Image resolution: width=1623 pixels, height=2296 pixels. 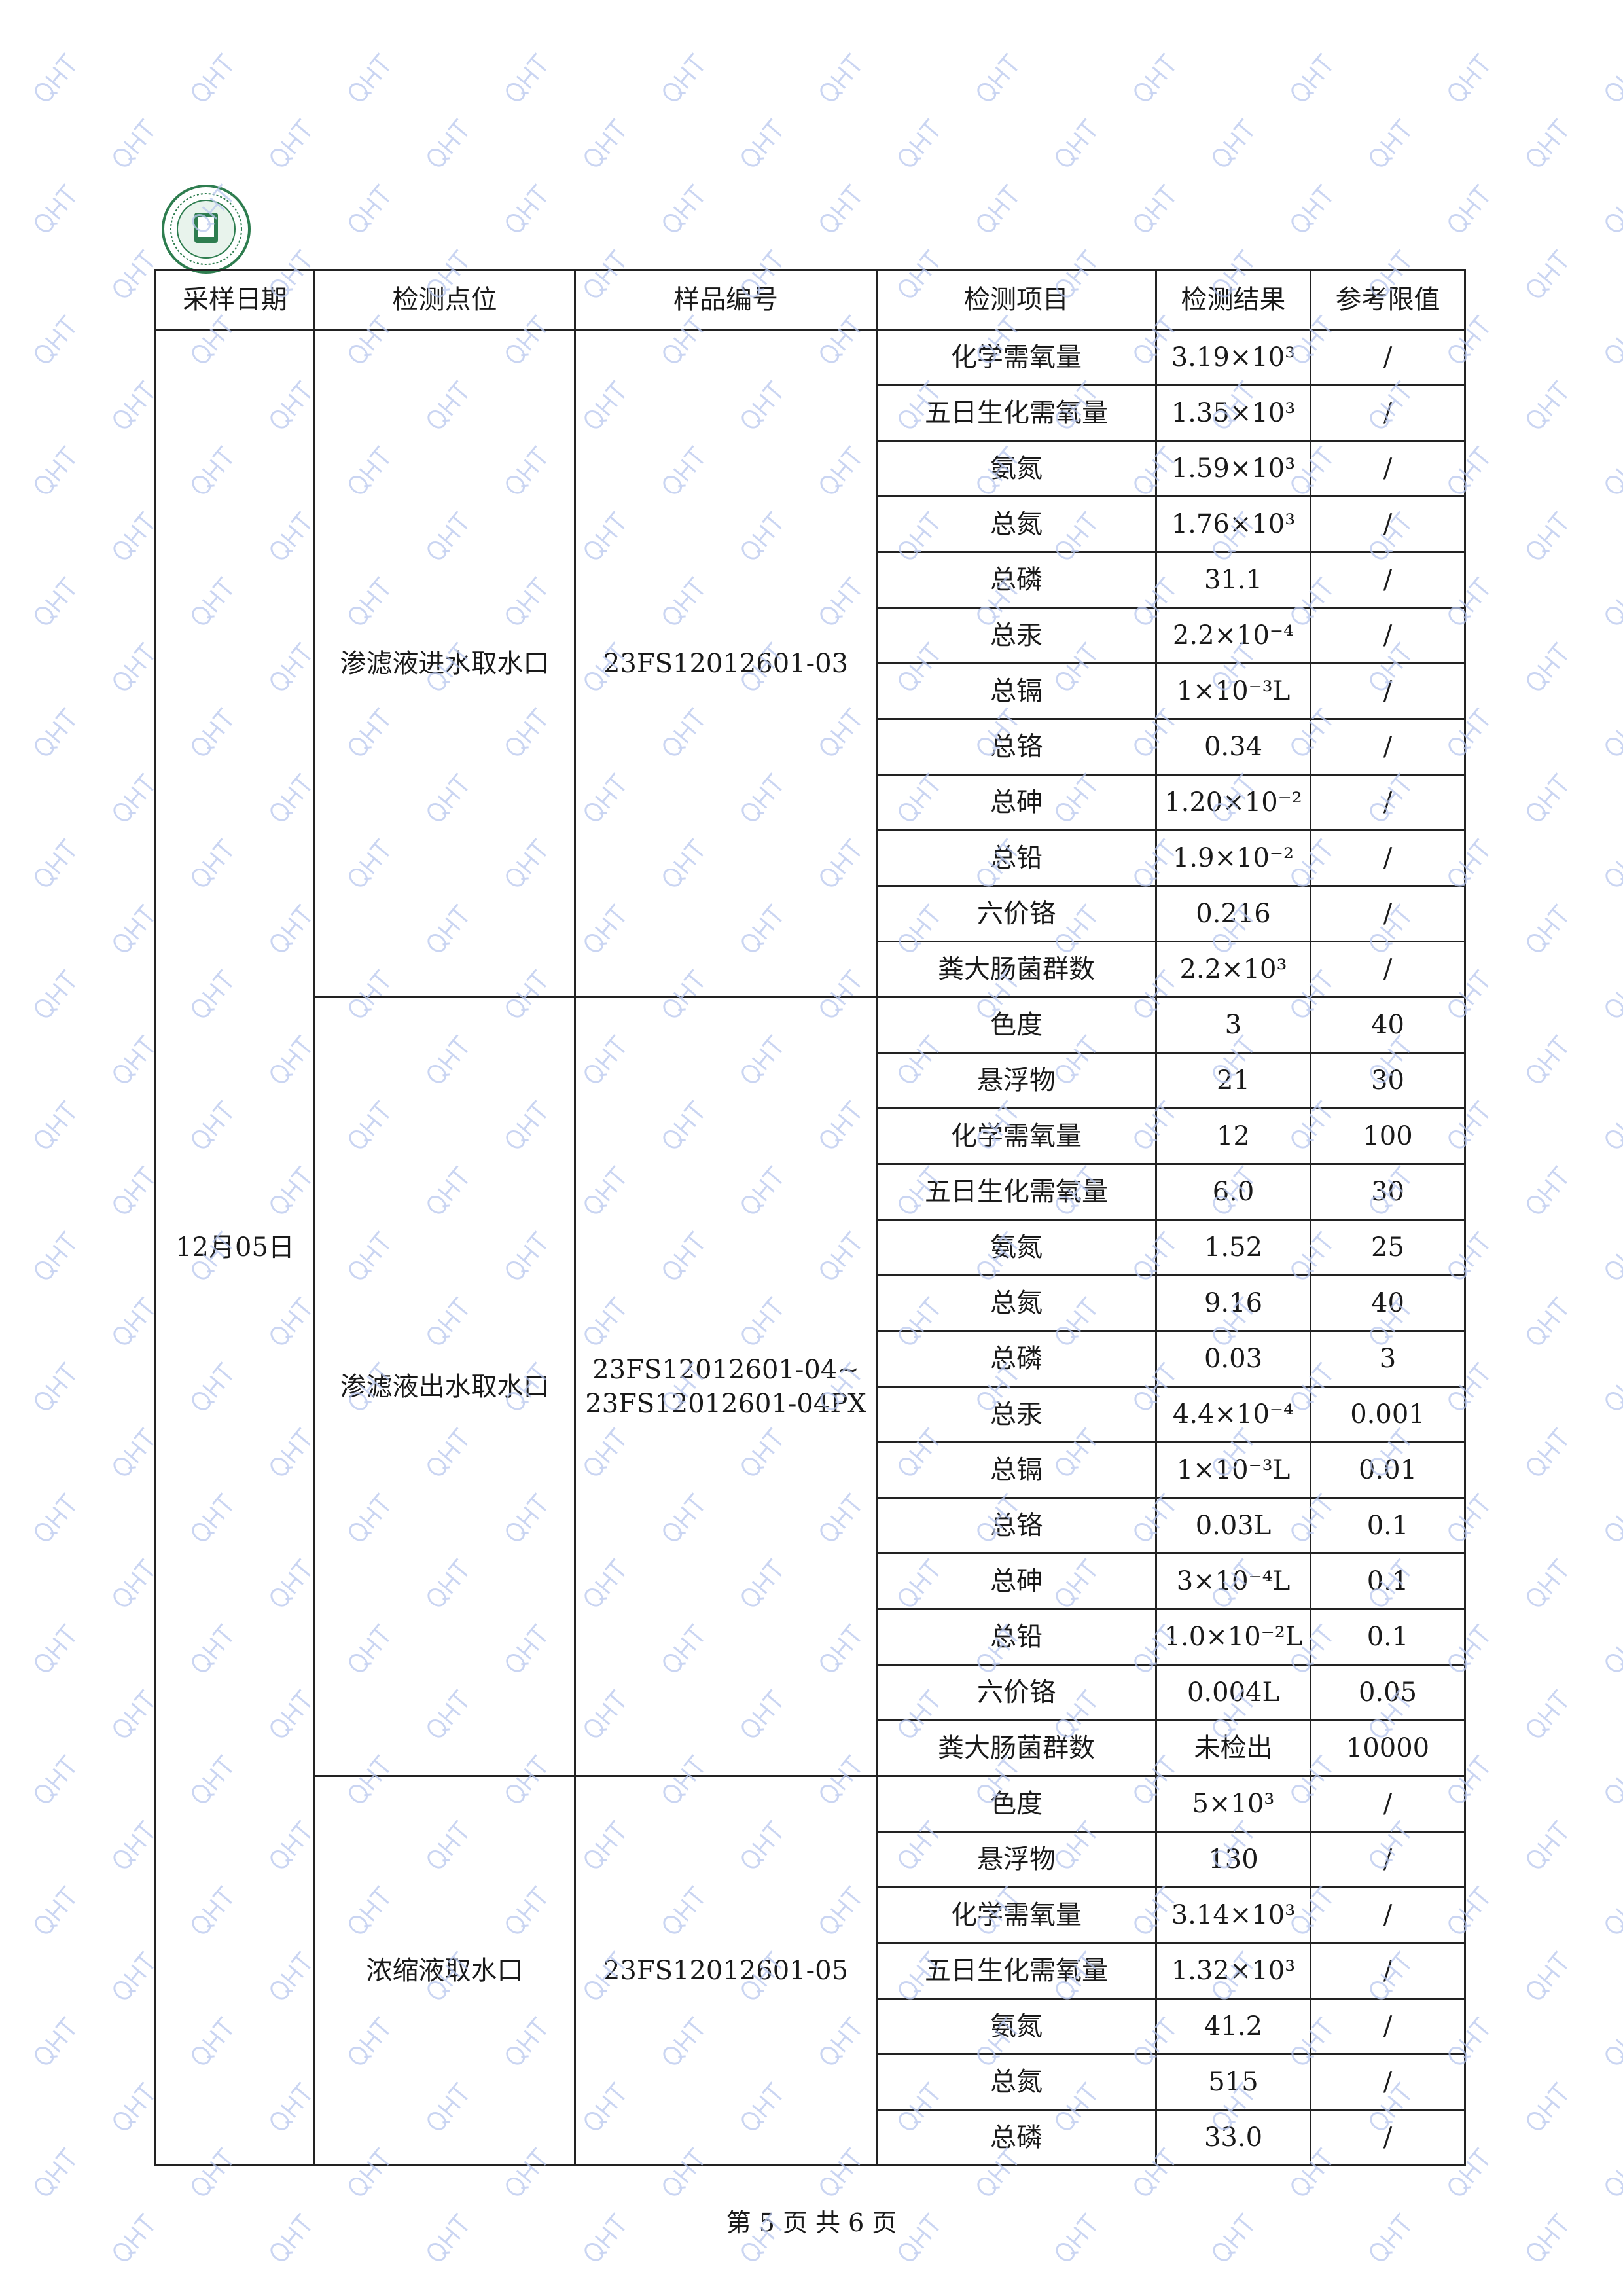 I want to click on test-result: 12, so click(x=1233, y=1136).